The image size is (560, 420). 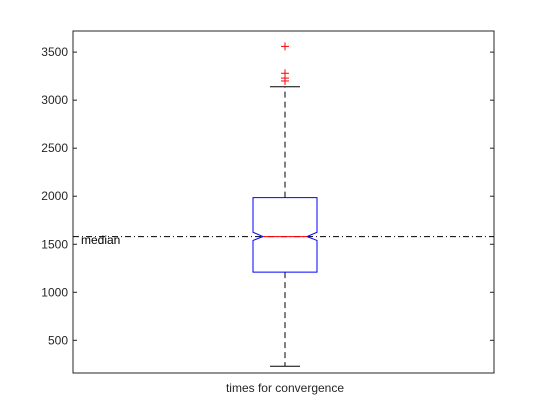 I want to click on y-tick-label: 2000, so click(x=54, y=196).